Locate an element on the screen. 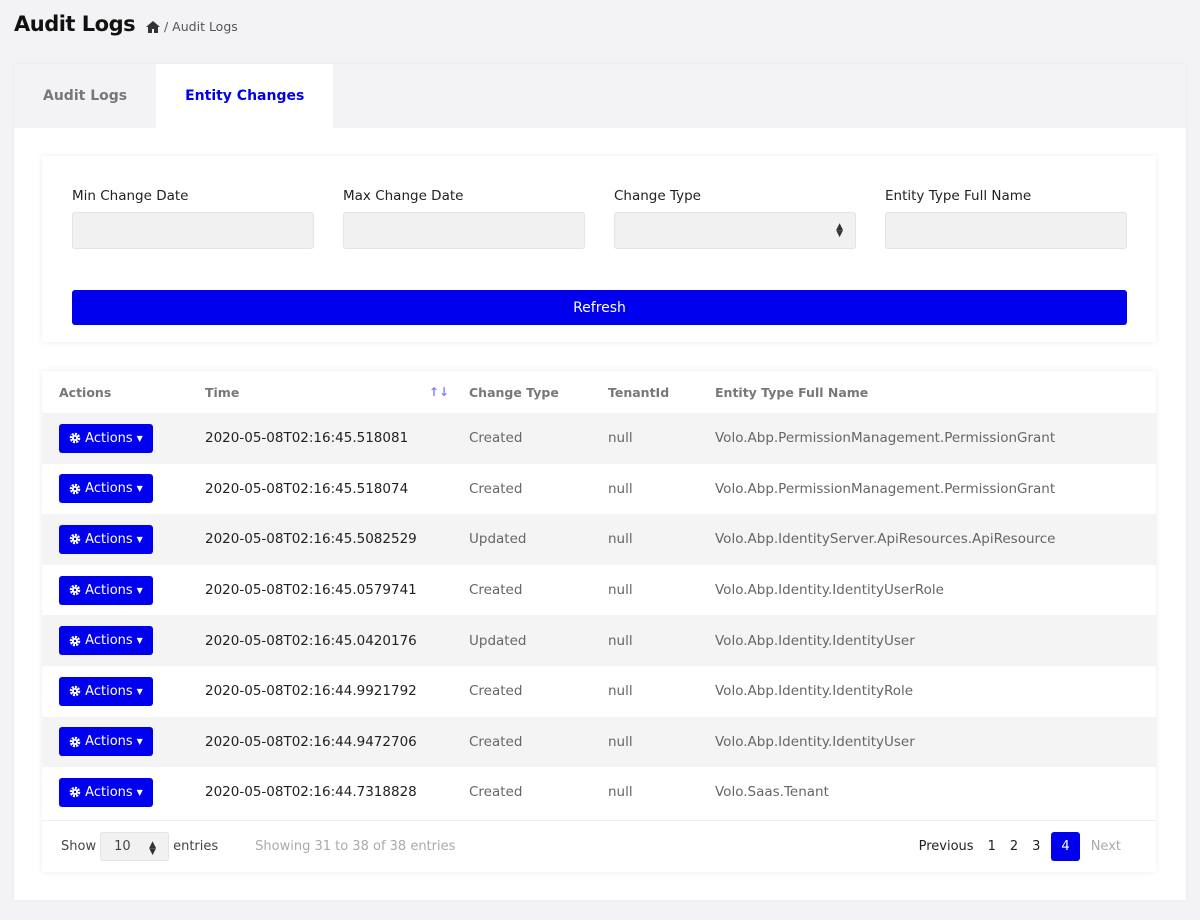 Image resolution: width=1200 pixels, height=920 pixels. min-date-label: Min Change Date is located at coordinates (130, 196).